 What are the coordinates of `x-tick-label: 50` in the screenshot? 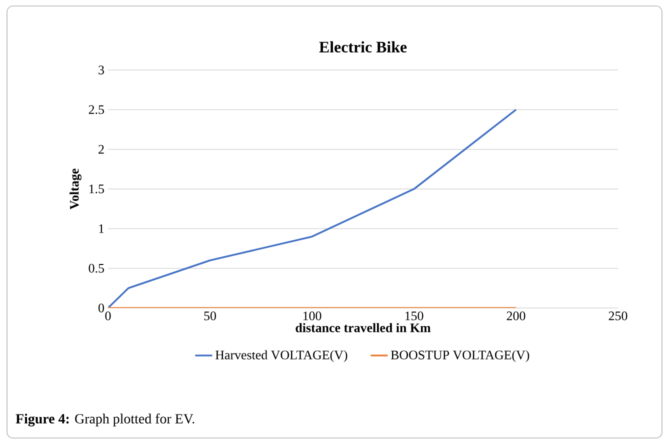 It's located at (210, 316).